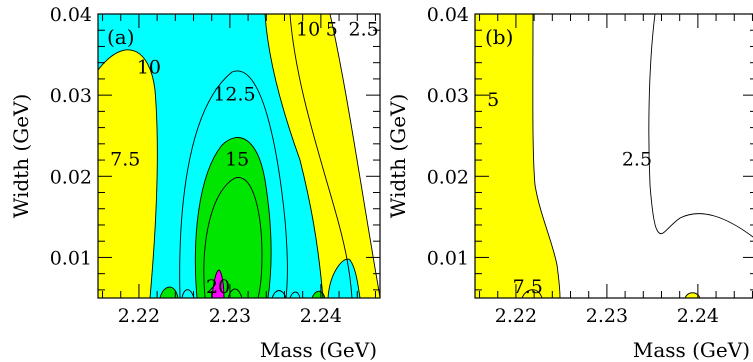 This screenshot has height=362, width=753. What do you see at coordinates (139, 316) in the screenshot?
I see `x-tick-label-a: 2.22` at bounding box center [139, 316].